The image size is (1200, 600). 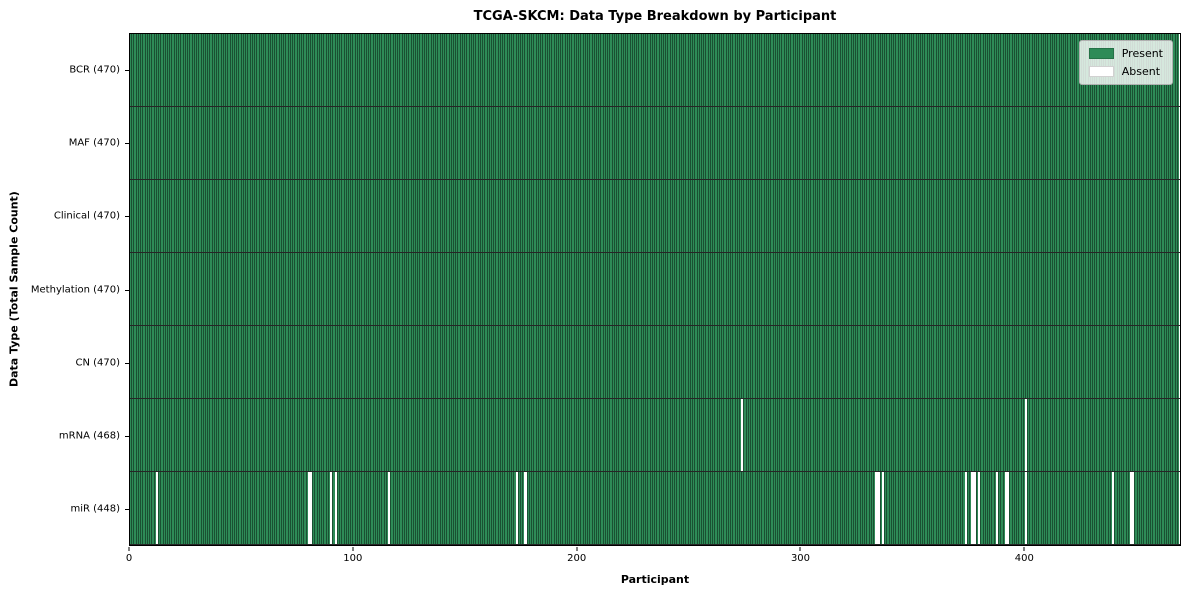 What do you see at coordinates (1125, 53) in the screenshot?
I see `legend-entry-present: Present` at bounding box center [1125, 53].